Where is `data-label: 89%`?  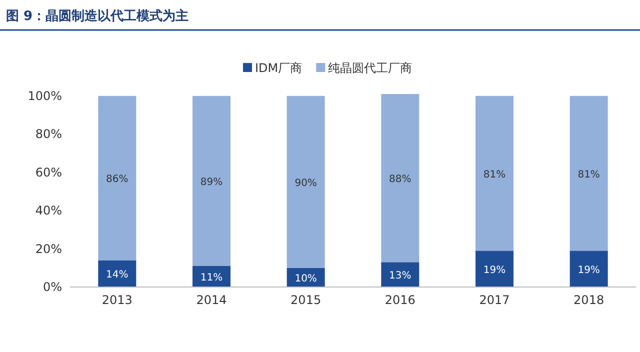
data-label: 89% is located at coordinates (211, 182).